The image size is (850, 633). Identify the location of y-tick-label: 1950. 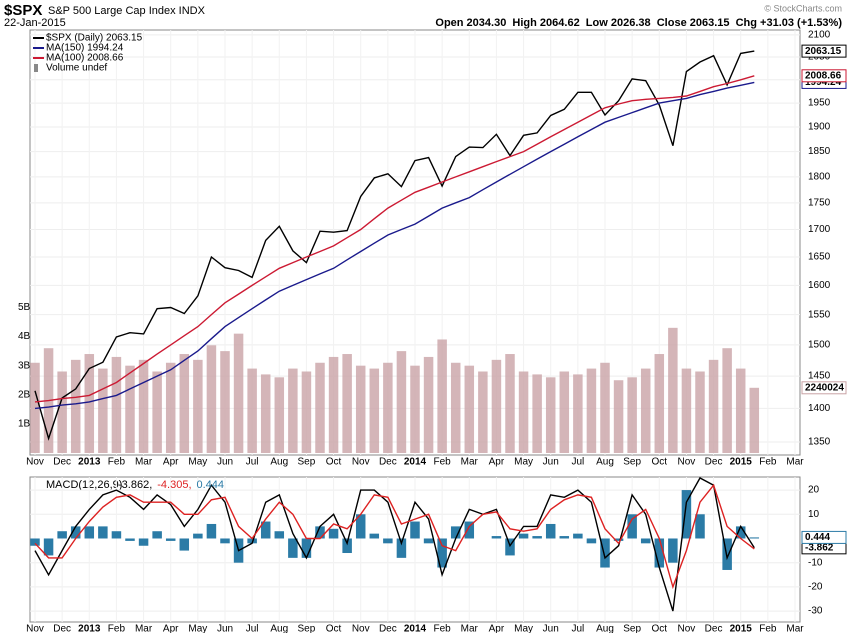
(819, 103).